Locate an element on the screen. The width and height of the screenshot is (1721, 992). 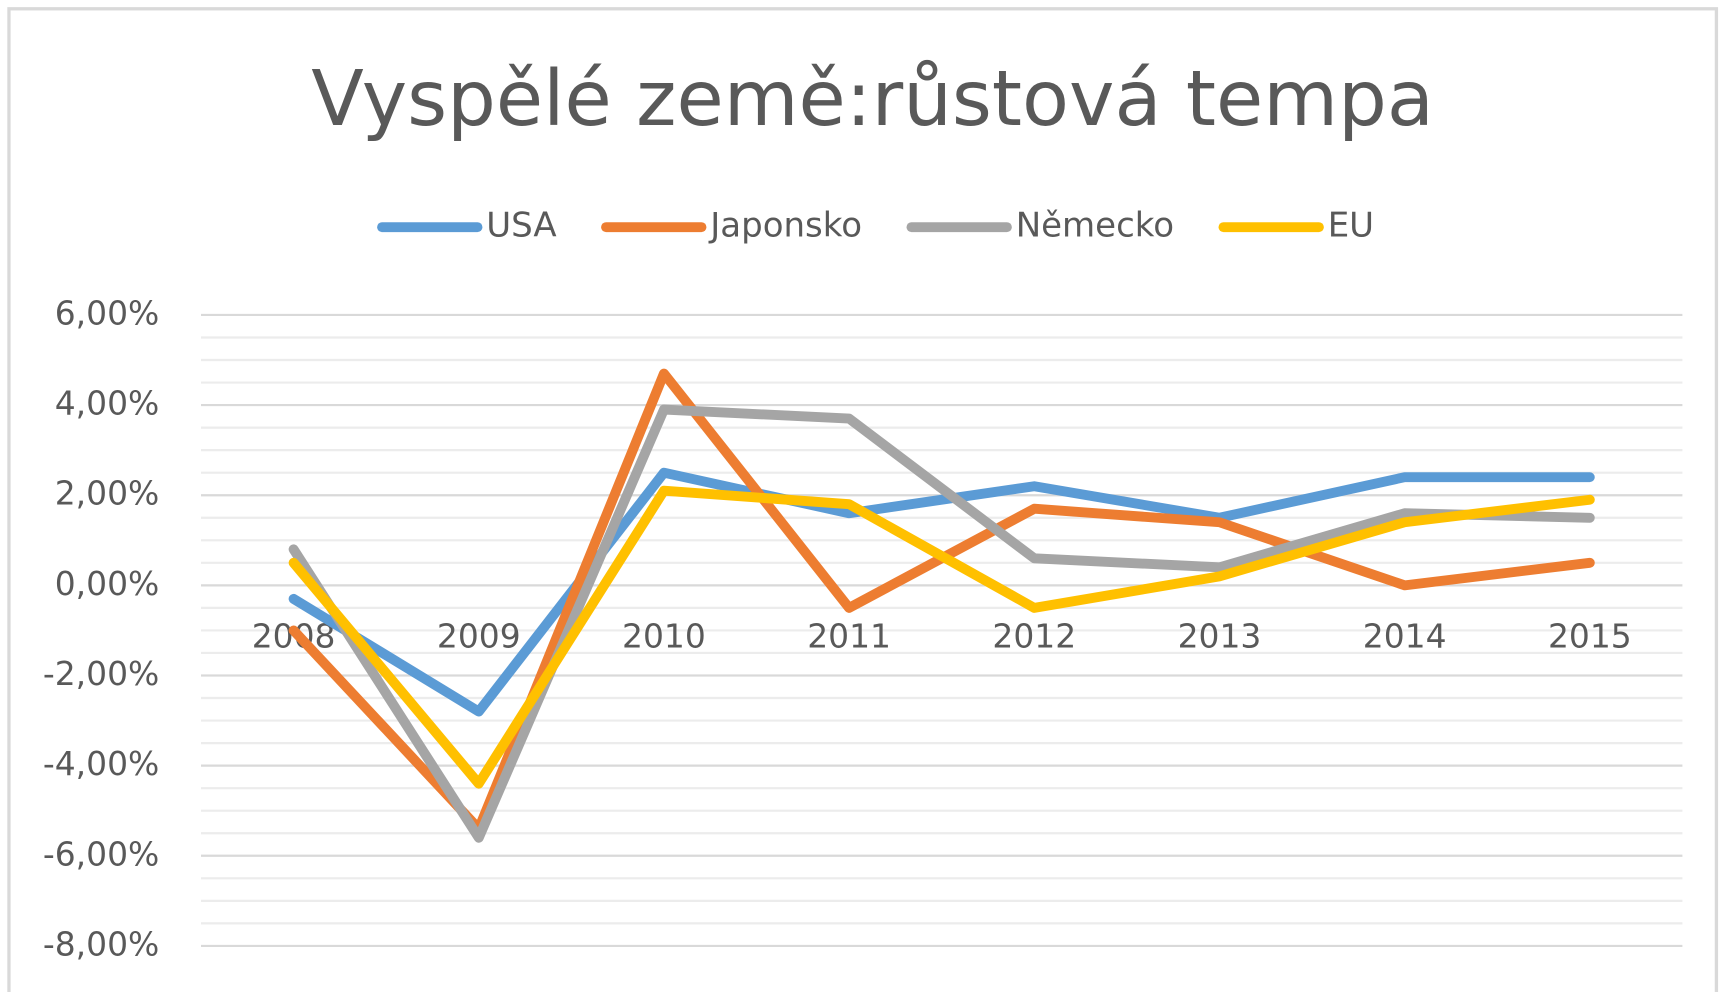
y-tick-label: 6,00% is located at coordinates (107, 312).